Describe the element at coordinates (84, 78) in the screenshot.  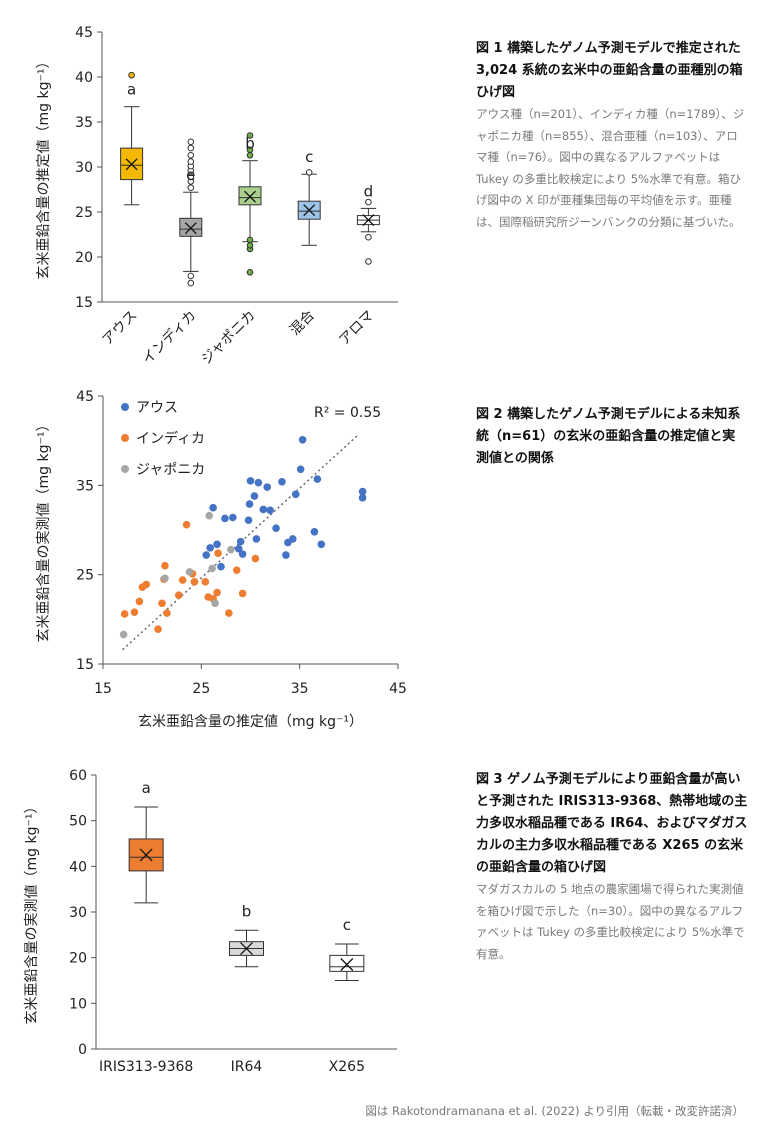
I see `fig1-y-tick-label: 40` at that location.